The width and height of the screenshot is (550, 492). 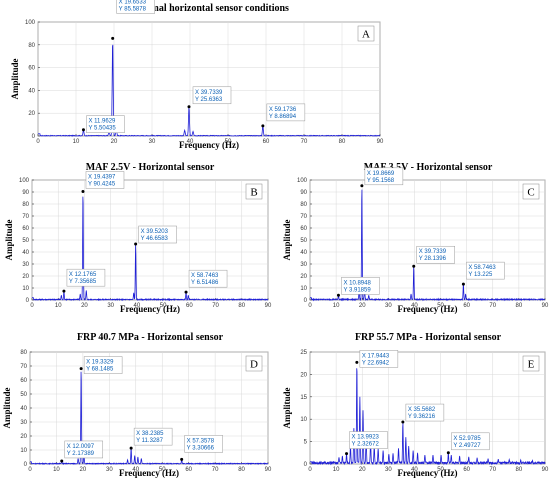 I want to click on panel-letter: C, so click(x=530, y=193).